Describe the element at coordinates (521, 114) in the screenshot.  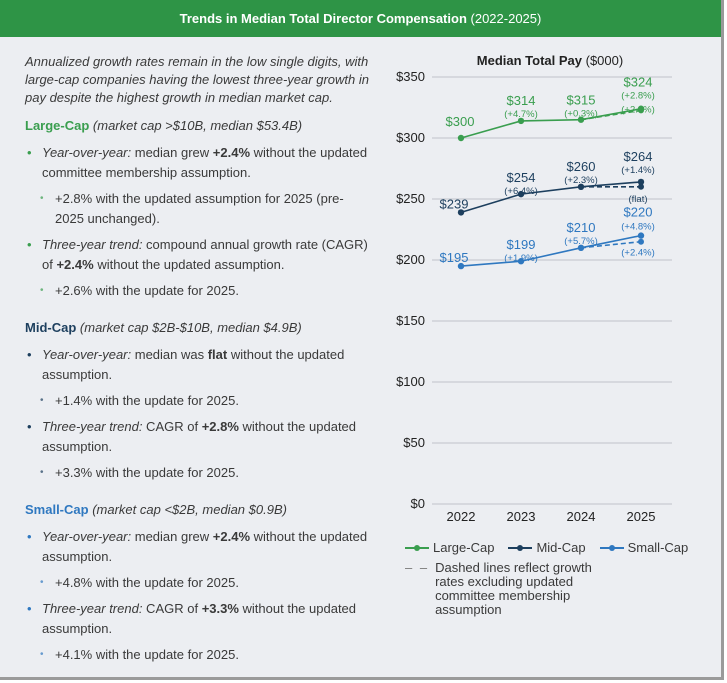
I see `growth-label: (+4.7%)` at that location.